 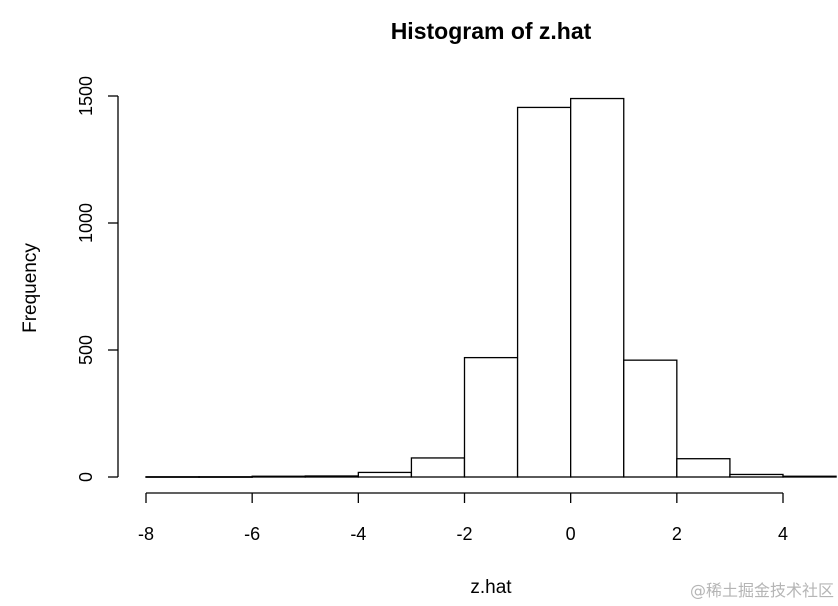 I want to click on y-tick-label: 500, so click(x=86, y=350).